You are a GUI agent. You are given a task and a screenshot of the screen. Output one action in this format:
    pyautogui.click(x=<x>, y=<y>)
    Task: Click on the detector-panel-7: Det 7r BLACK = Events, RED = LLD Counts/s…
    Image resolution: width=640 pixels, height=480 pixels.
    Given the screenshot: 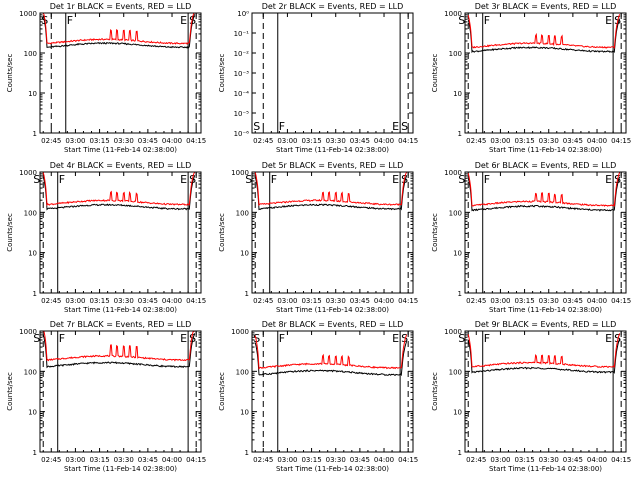 What is the action you would take?
    pyautogui.click(x=106, y=396)
    